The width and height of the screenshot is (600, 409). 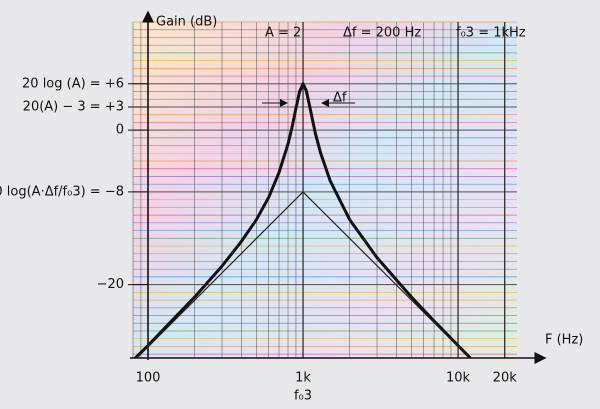 I want to click on y-tick-label: 20 log(A·Δf/f₀3) = −8, so click(x=62, y=191).